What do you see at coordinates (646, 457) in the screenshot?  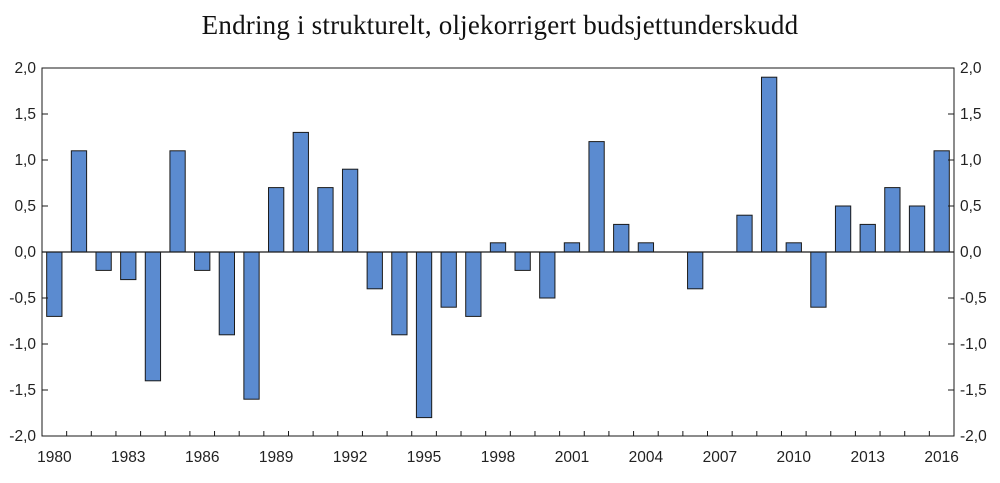 I see `x-tick-label-2004: 2004` at bounding box center [646, 457].